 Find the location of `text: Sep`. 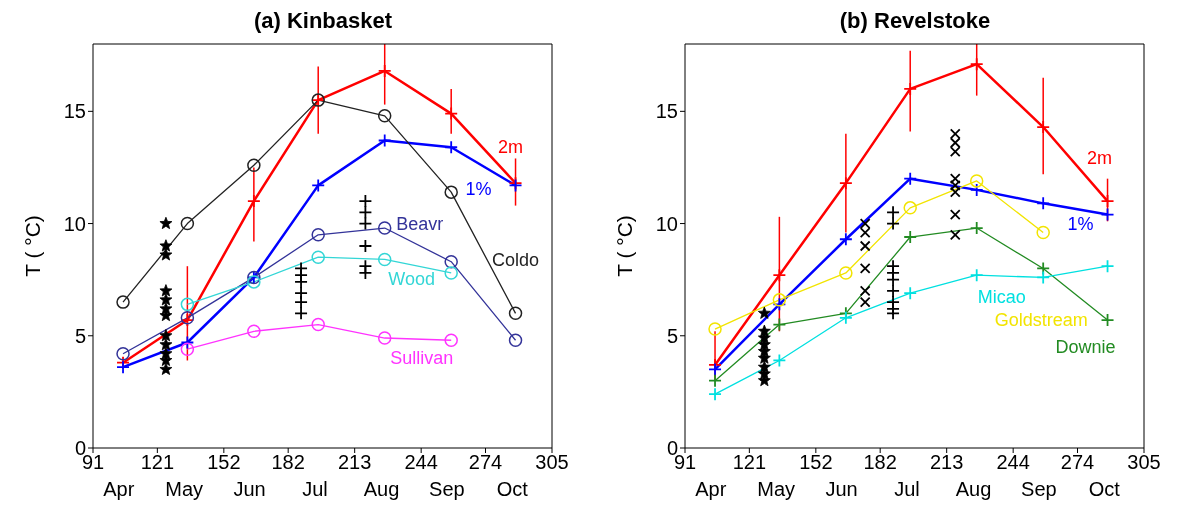

text: Sep is located at coordinates (1039, 489).